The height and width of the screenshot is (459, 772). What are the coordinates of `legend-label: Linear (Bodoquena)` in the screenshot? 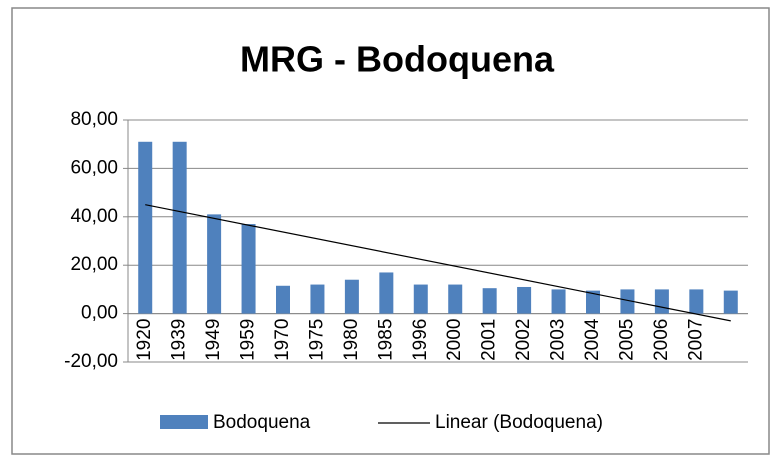 It's located at (519, 422).